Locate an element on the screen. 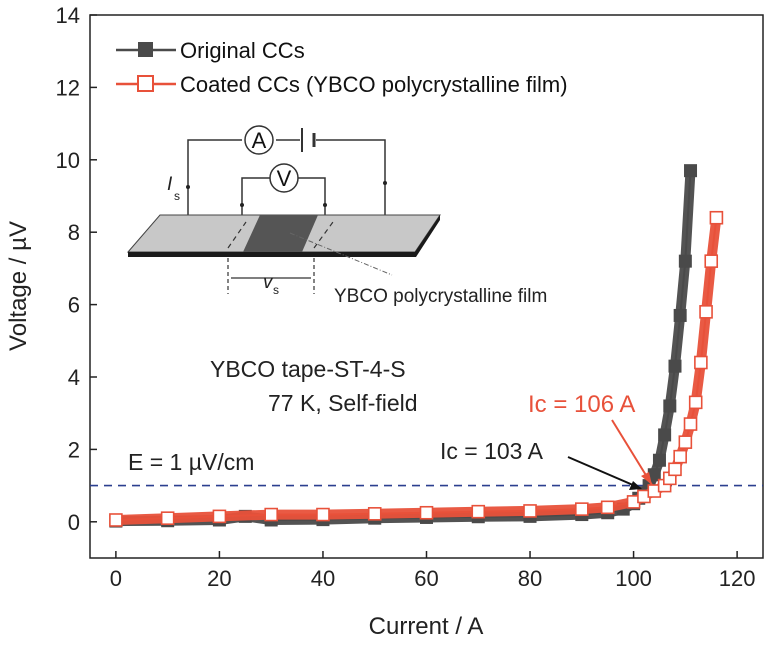 The width and height of the screenshot is (768, 646). y-tick-label: 6 is located at coordinates (74, 305).